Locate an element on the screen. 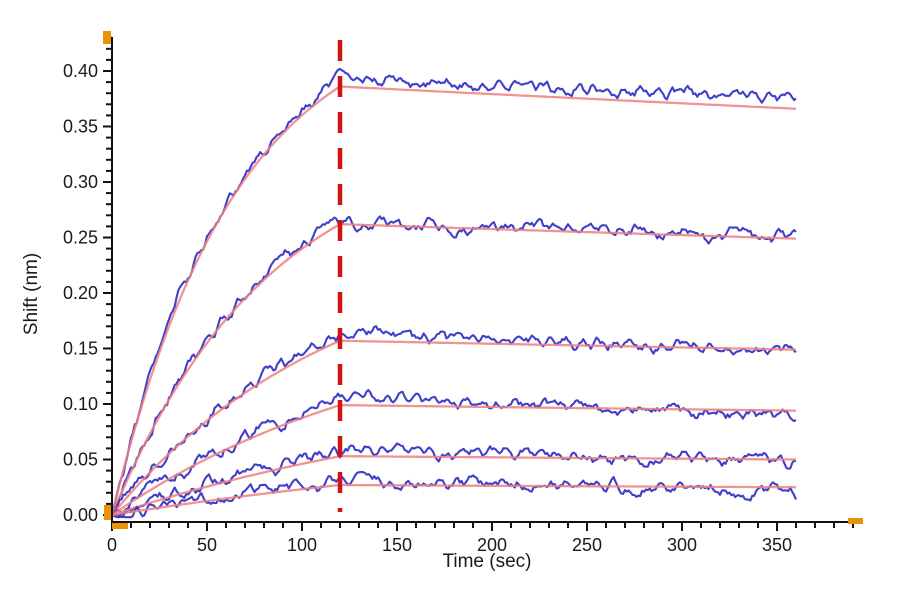 The width and height of the screenshot is (900, 600). y-axis-bottom-handle is located at coordinates (107, 512).